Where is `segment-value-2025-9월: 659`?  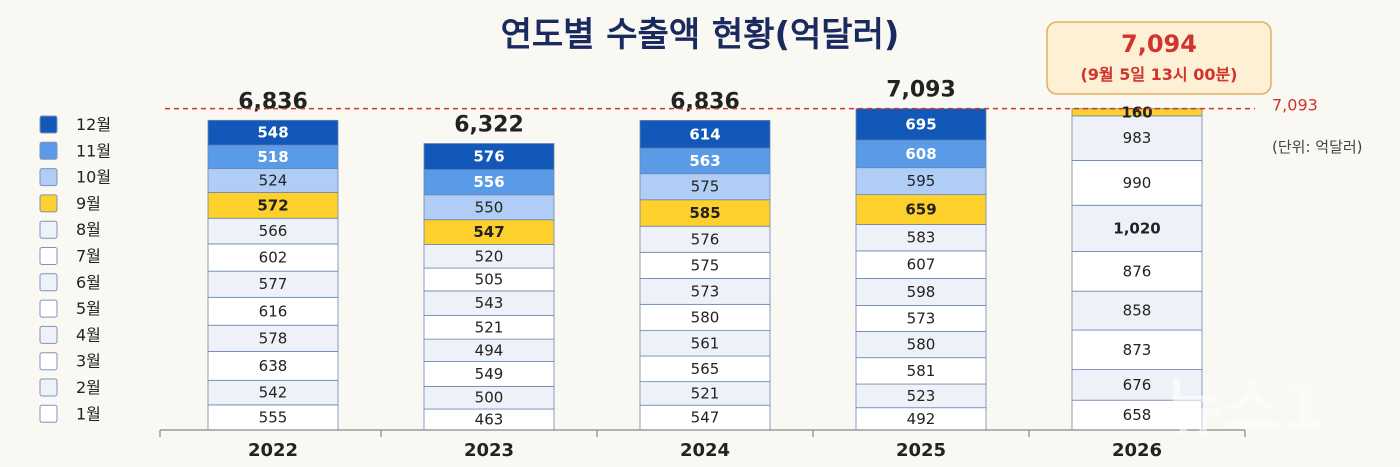
segment-value-2025-9월: 659 is located at coordinates (920, 210).